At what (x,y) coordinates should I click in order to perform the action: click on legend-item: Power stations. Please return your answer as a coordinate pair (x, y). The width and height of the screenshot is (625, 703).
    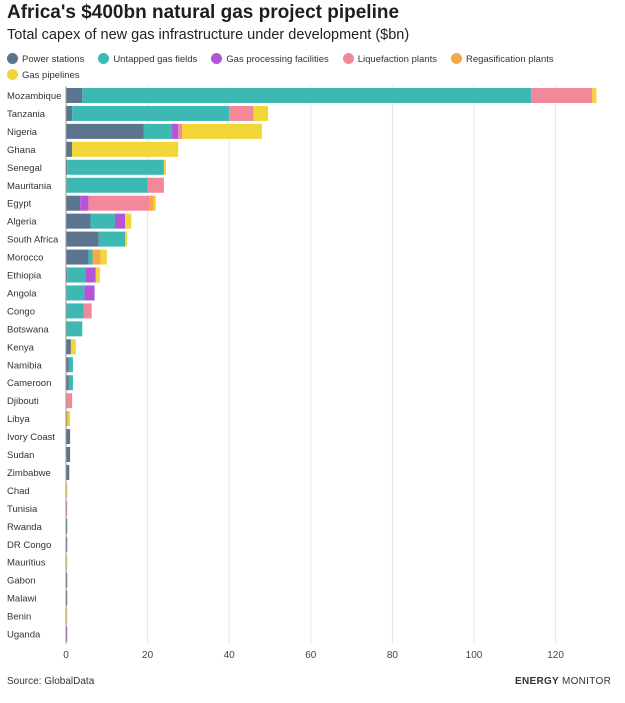
    Looking at the image, I should click on (45, 60).